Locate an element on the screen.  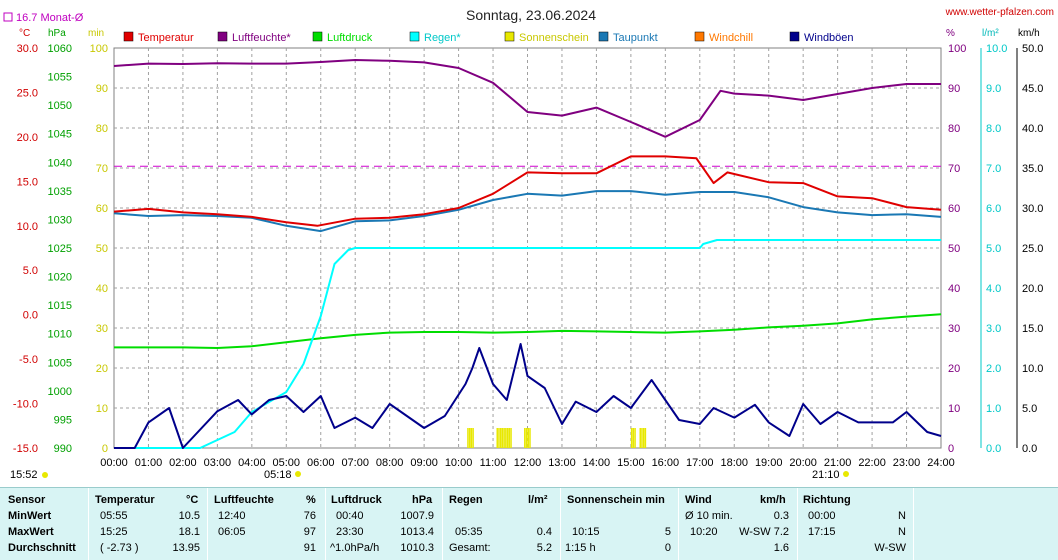
tick-time: 16:00 is located at coordinates (666, 463).